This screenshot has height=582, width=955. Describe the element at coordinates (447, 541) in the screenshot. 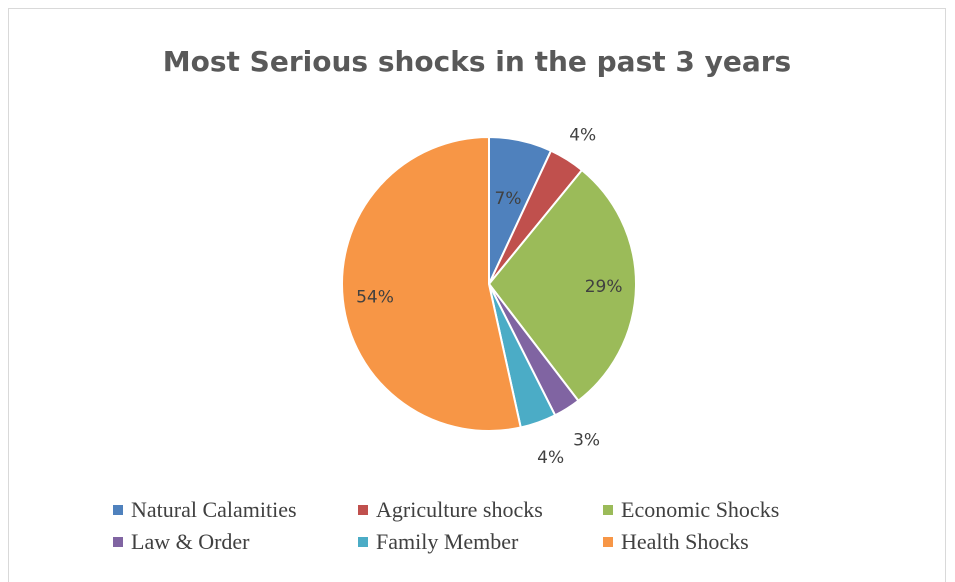

I see `legend-label: Family Member` at that location.